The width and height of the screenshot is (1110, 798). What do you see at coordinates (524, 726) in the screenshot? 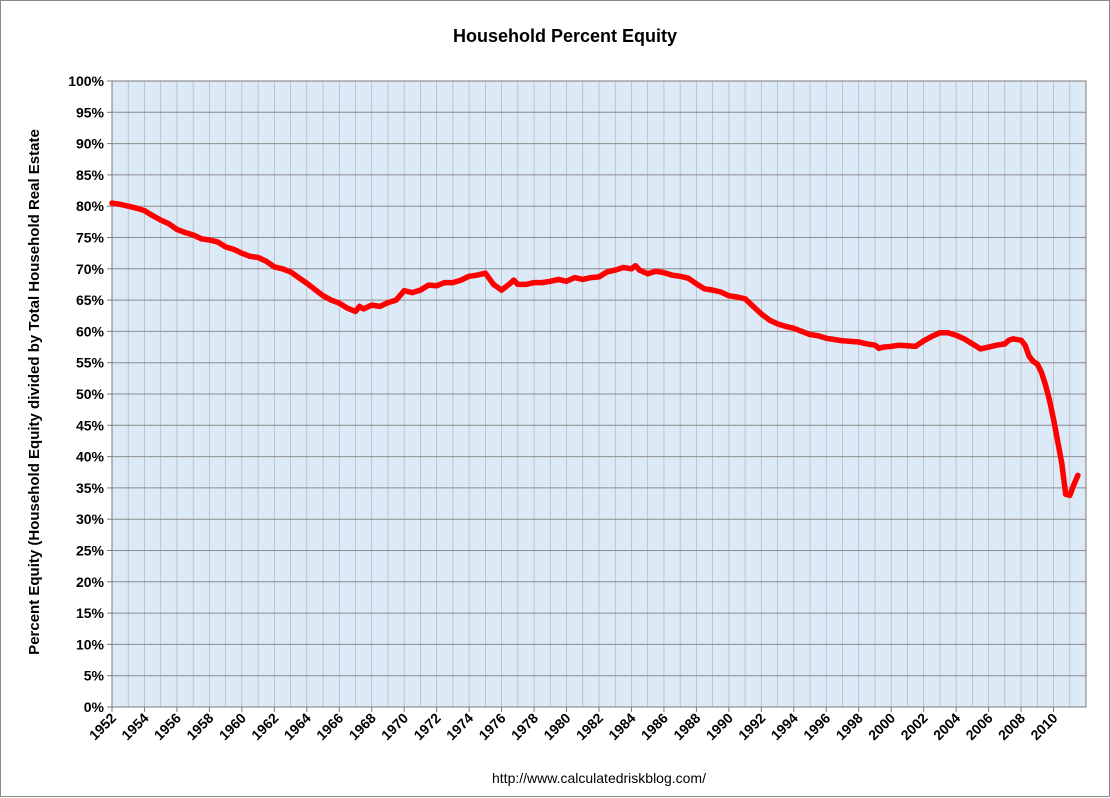
I see `x-tick-label: 1978` at bounding box center [524, 726].